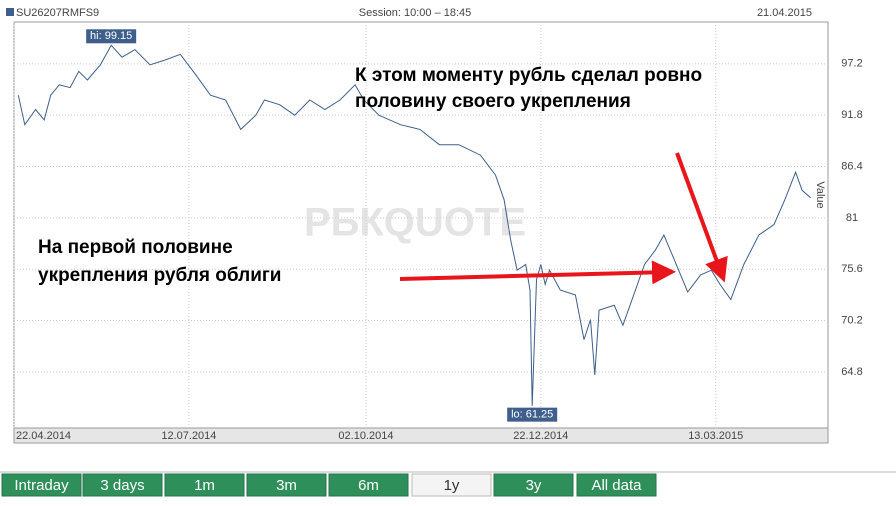  I want to click on range-button-label: Intraday, so click(41, 485).